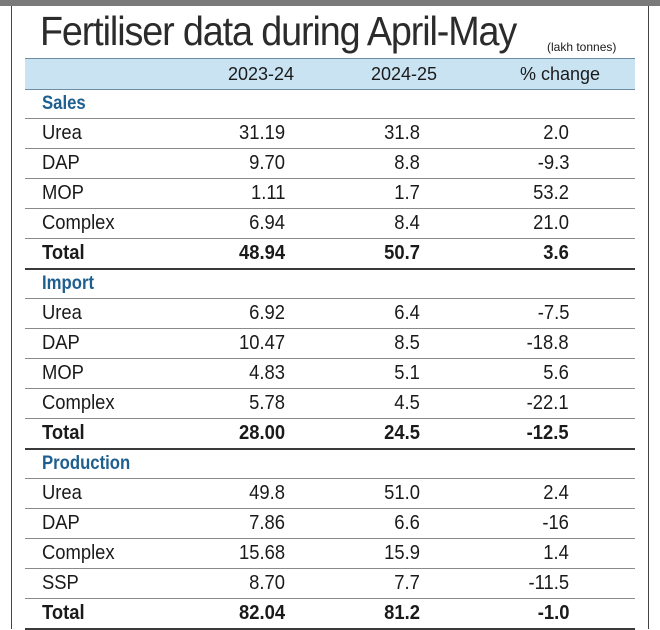 This screenshot has width=660, height=630. Describe the element at coordinates (330, 194) in the screenshot. I see `table-row: MOP 1.11 1.7 53.2` at that location.